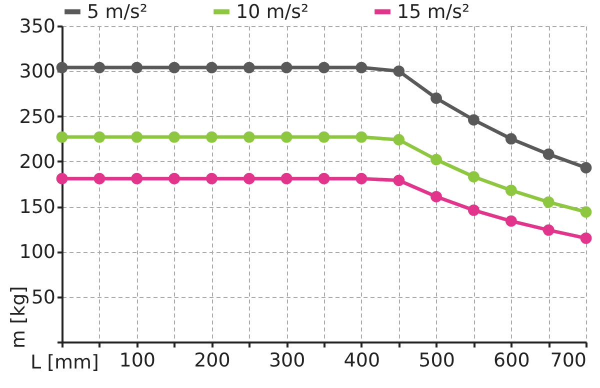 The height and width of the screenshot is (388, 600). What do you see at coordinates (568, 361) in the screenshot?
I see `x-tick-label: 700` at bounding box center [568, 361].